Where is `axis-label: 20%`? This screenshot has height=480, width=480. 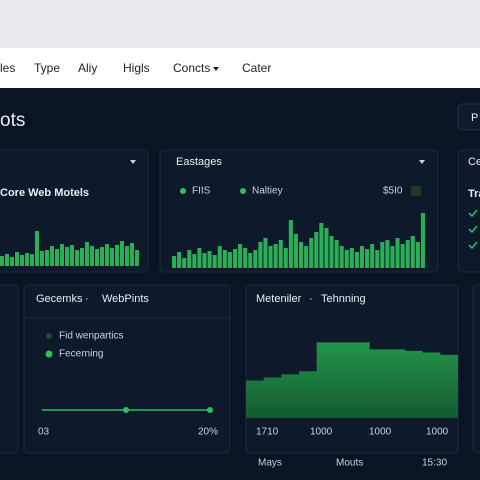 axis-label: 20% is located at coordinates (208, 432).